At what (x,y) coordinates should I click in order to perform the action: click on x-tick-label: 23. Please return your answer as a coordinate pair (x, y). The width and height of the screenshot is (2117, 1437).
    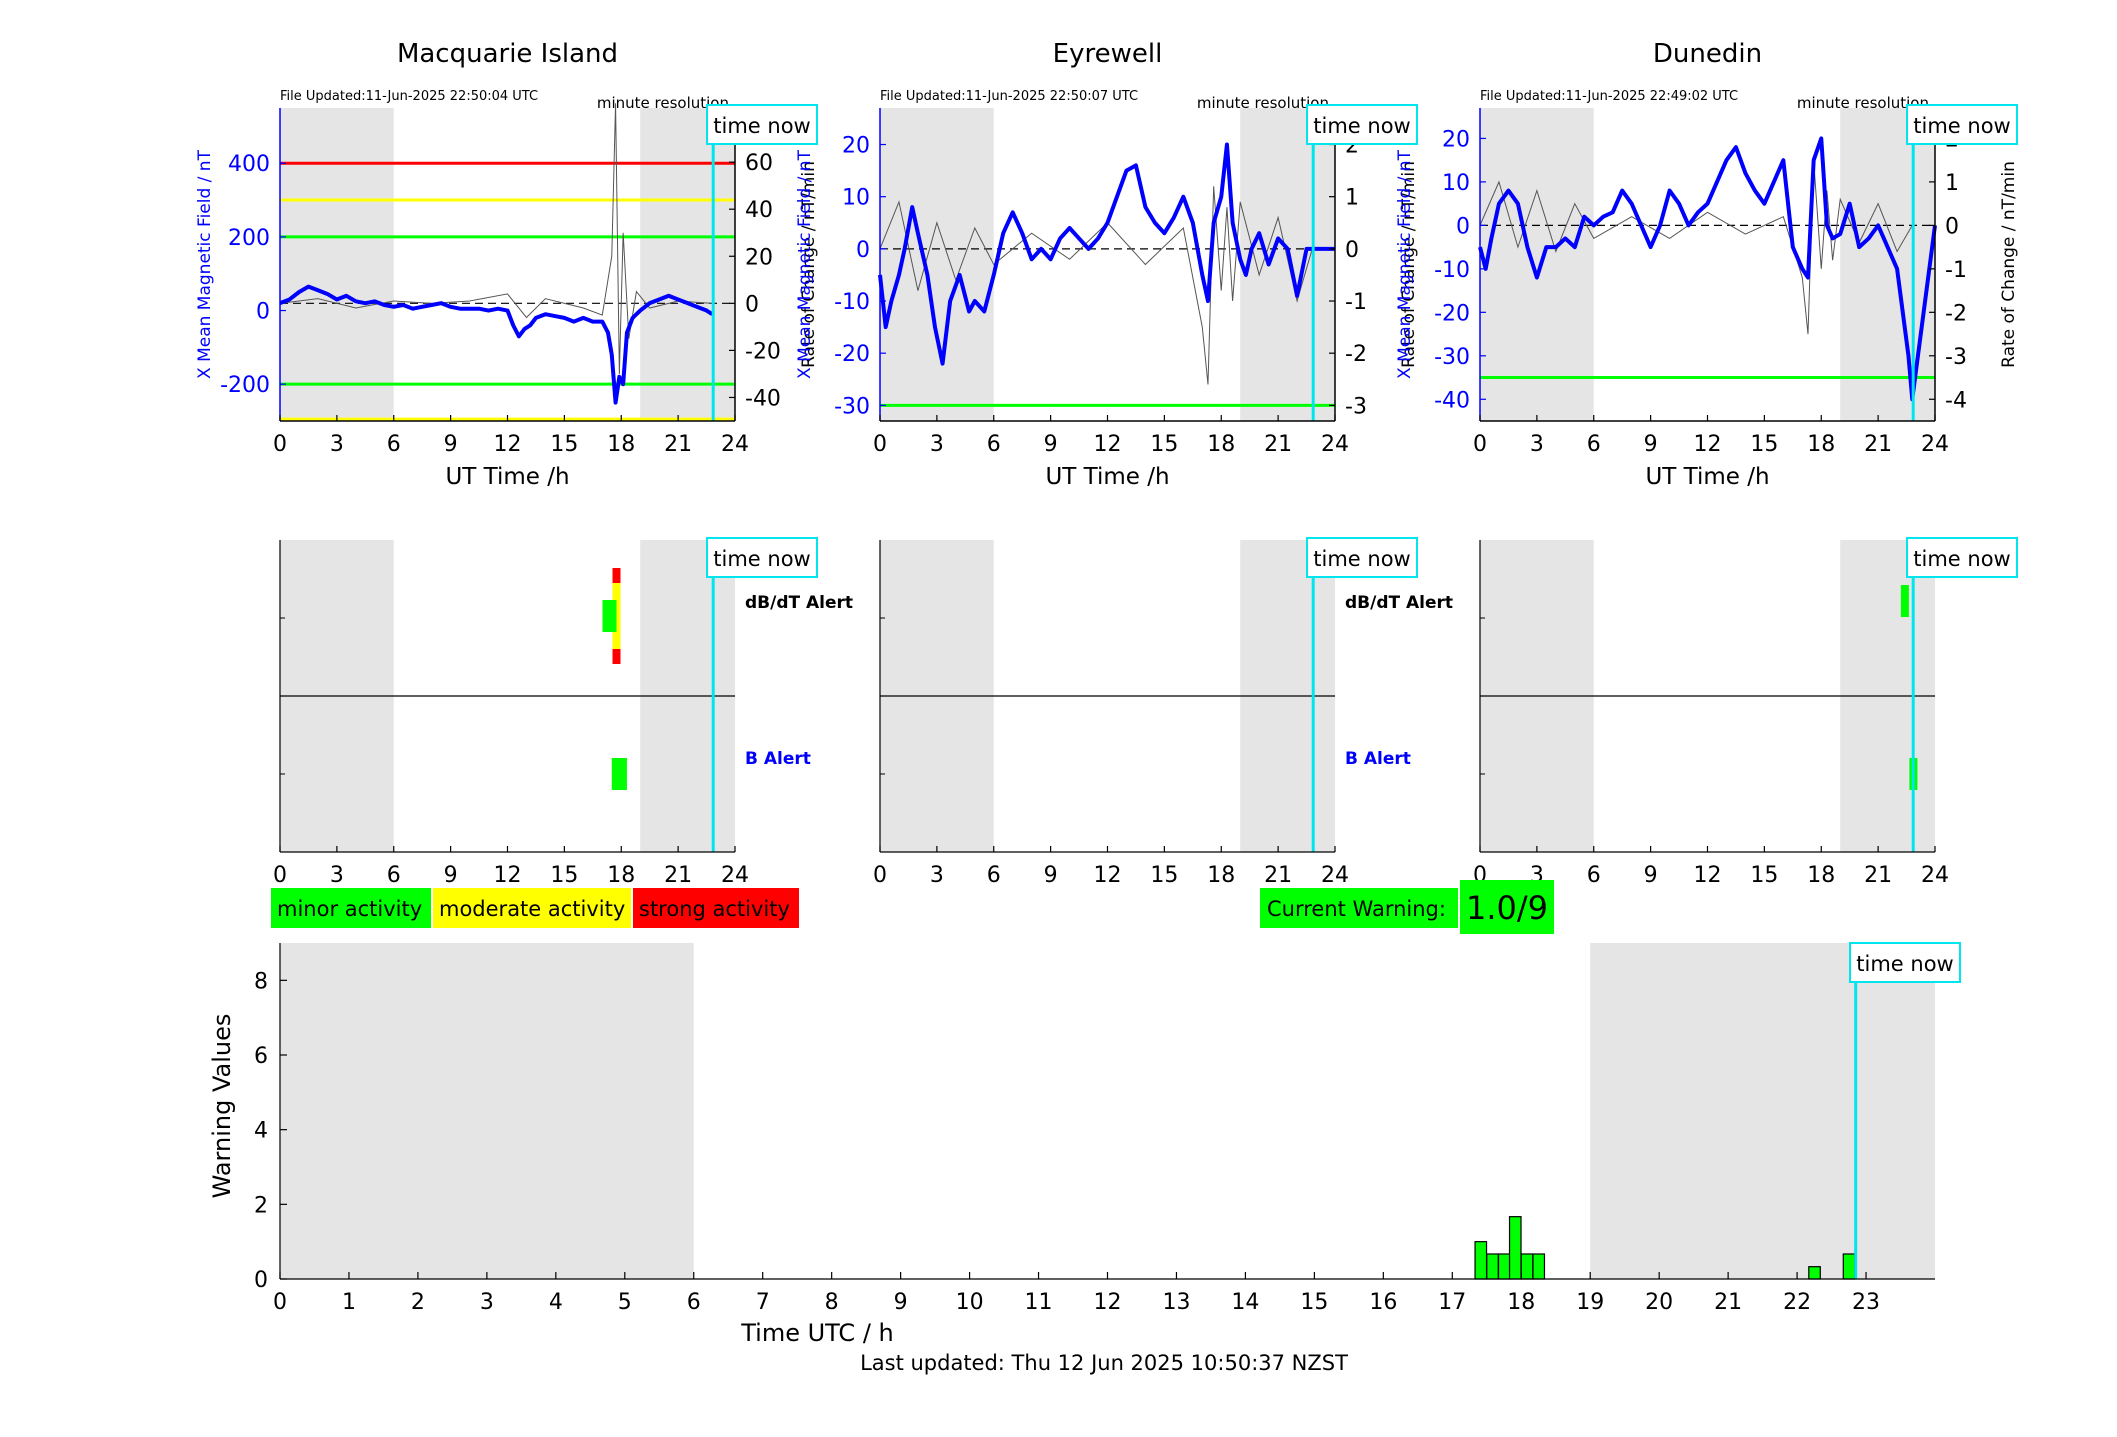
    Looking at the image, I should click on (1866, 1302).